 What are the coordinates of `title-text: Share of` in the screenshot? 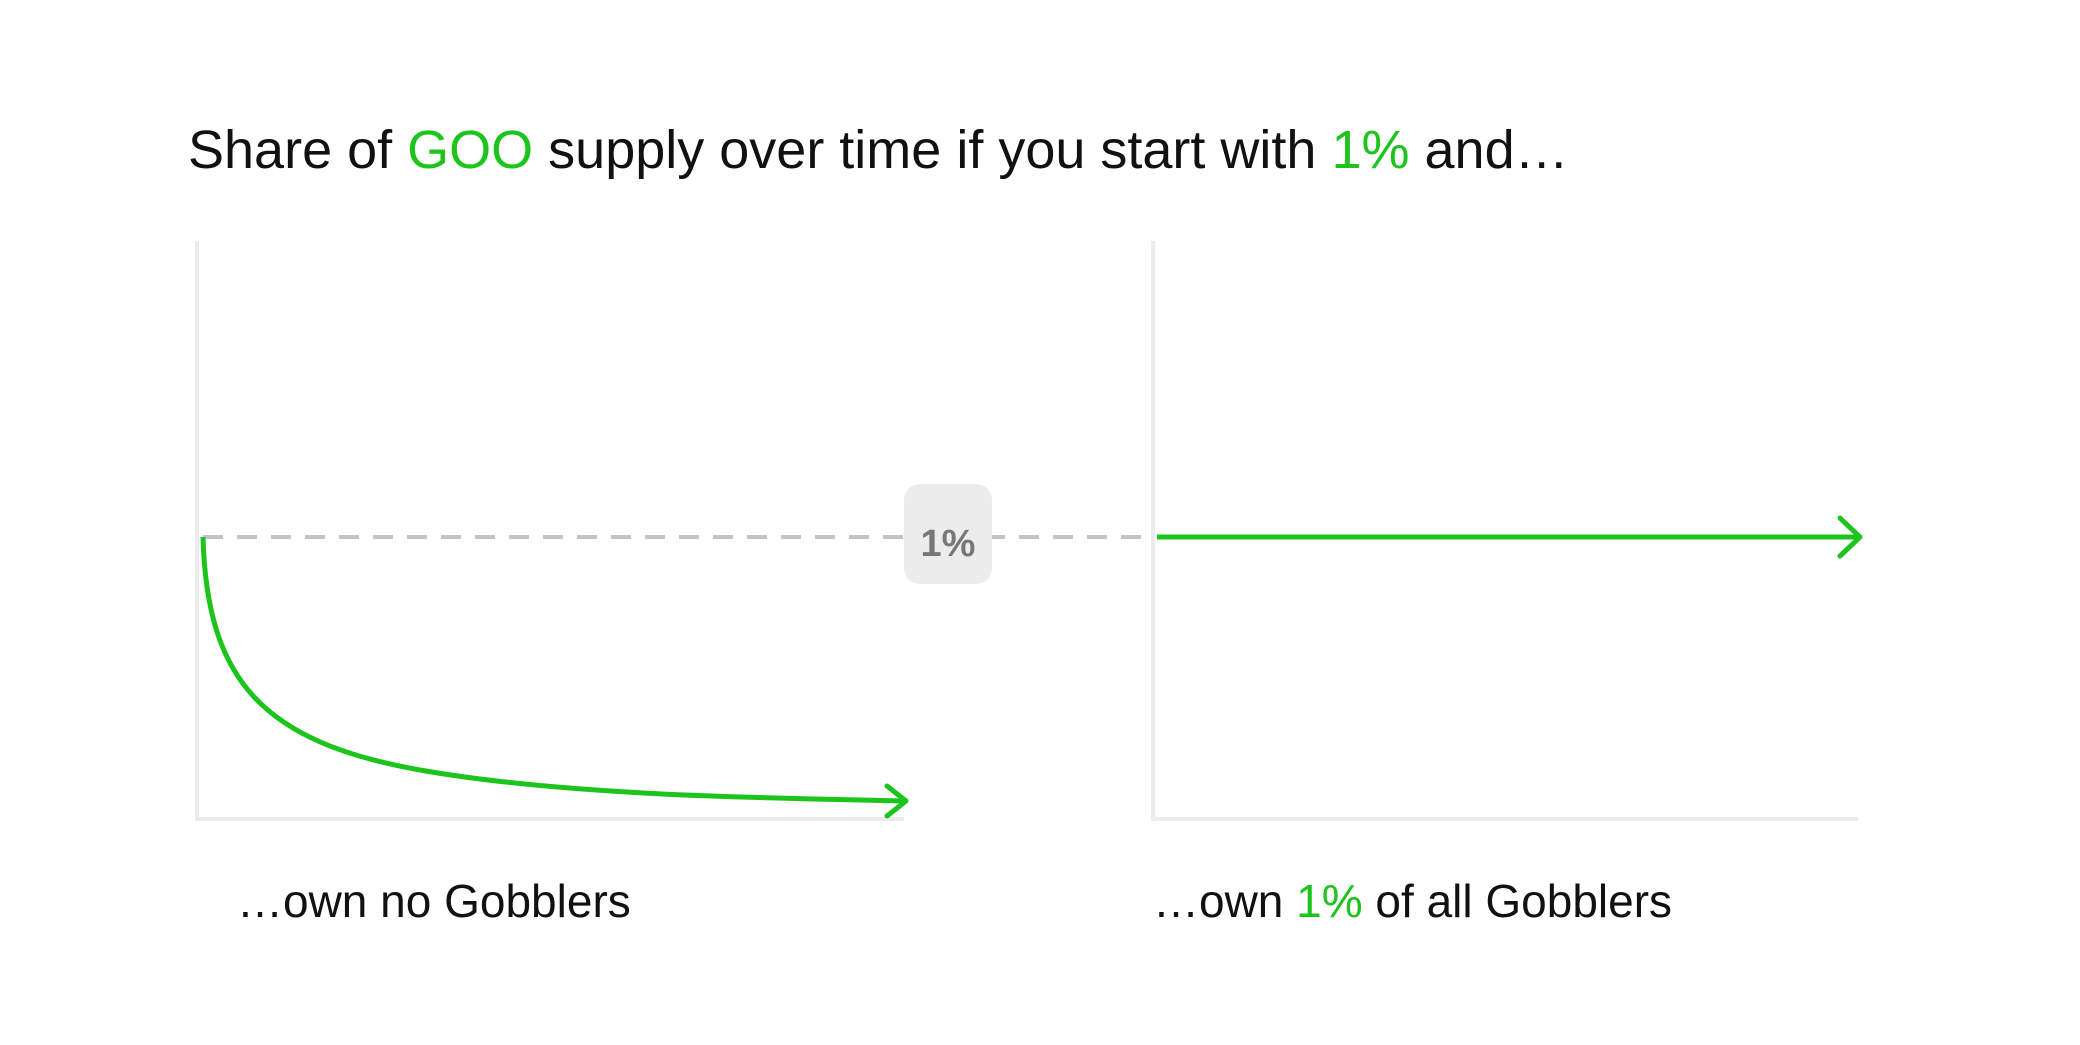 It's located at (297, 150).